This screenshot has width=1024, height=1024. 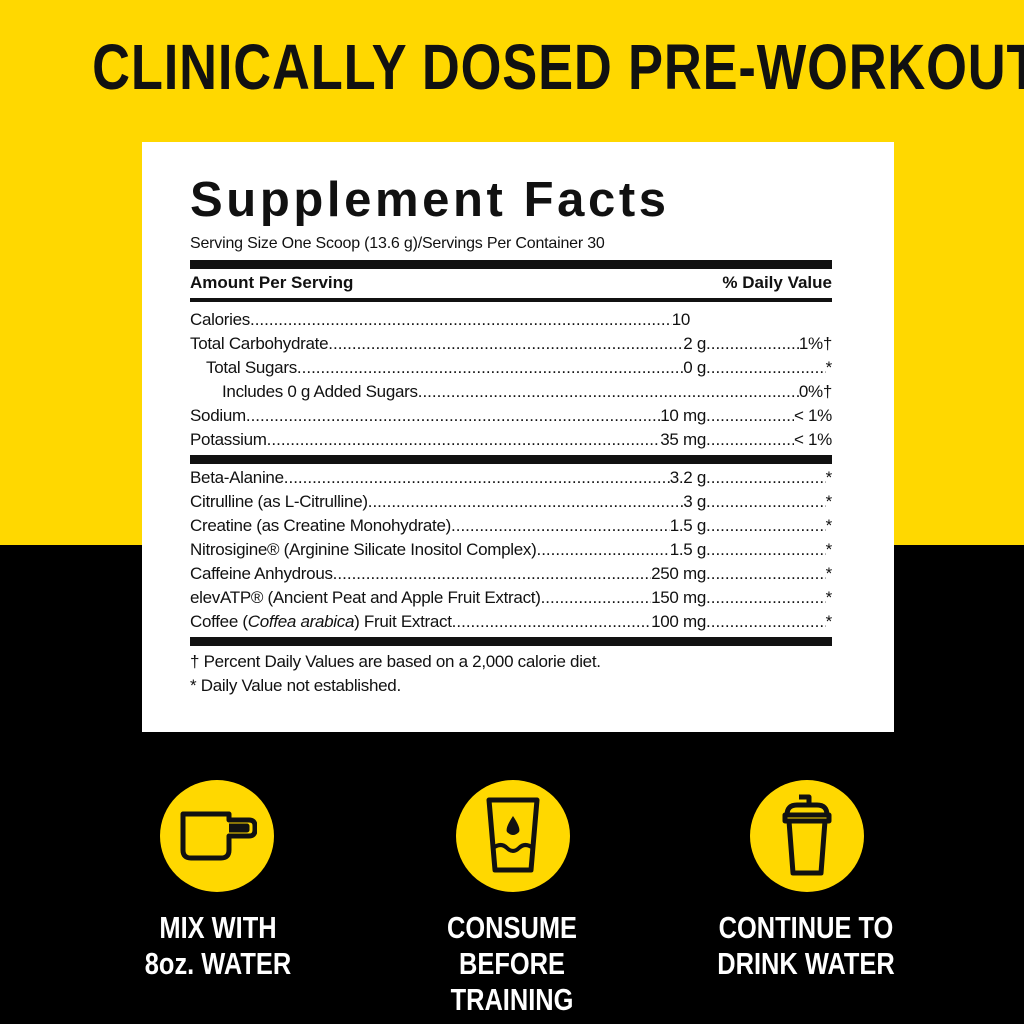 I want to click on daily-value-label: % Daily Value, so click(x=777, y=282).